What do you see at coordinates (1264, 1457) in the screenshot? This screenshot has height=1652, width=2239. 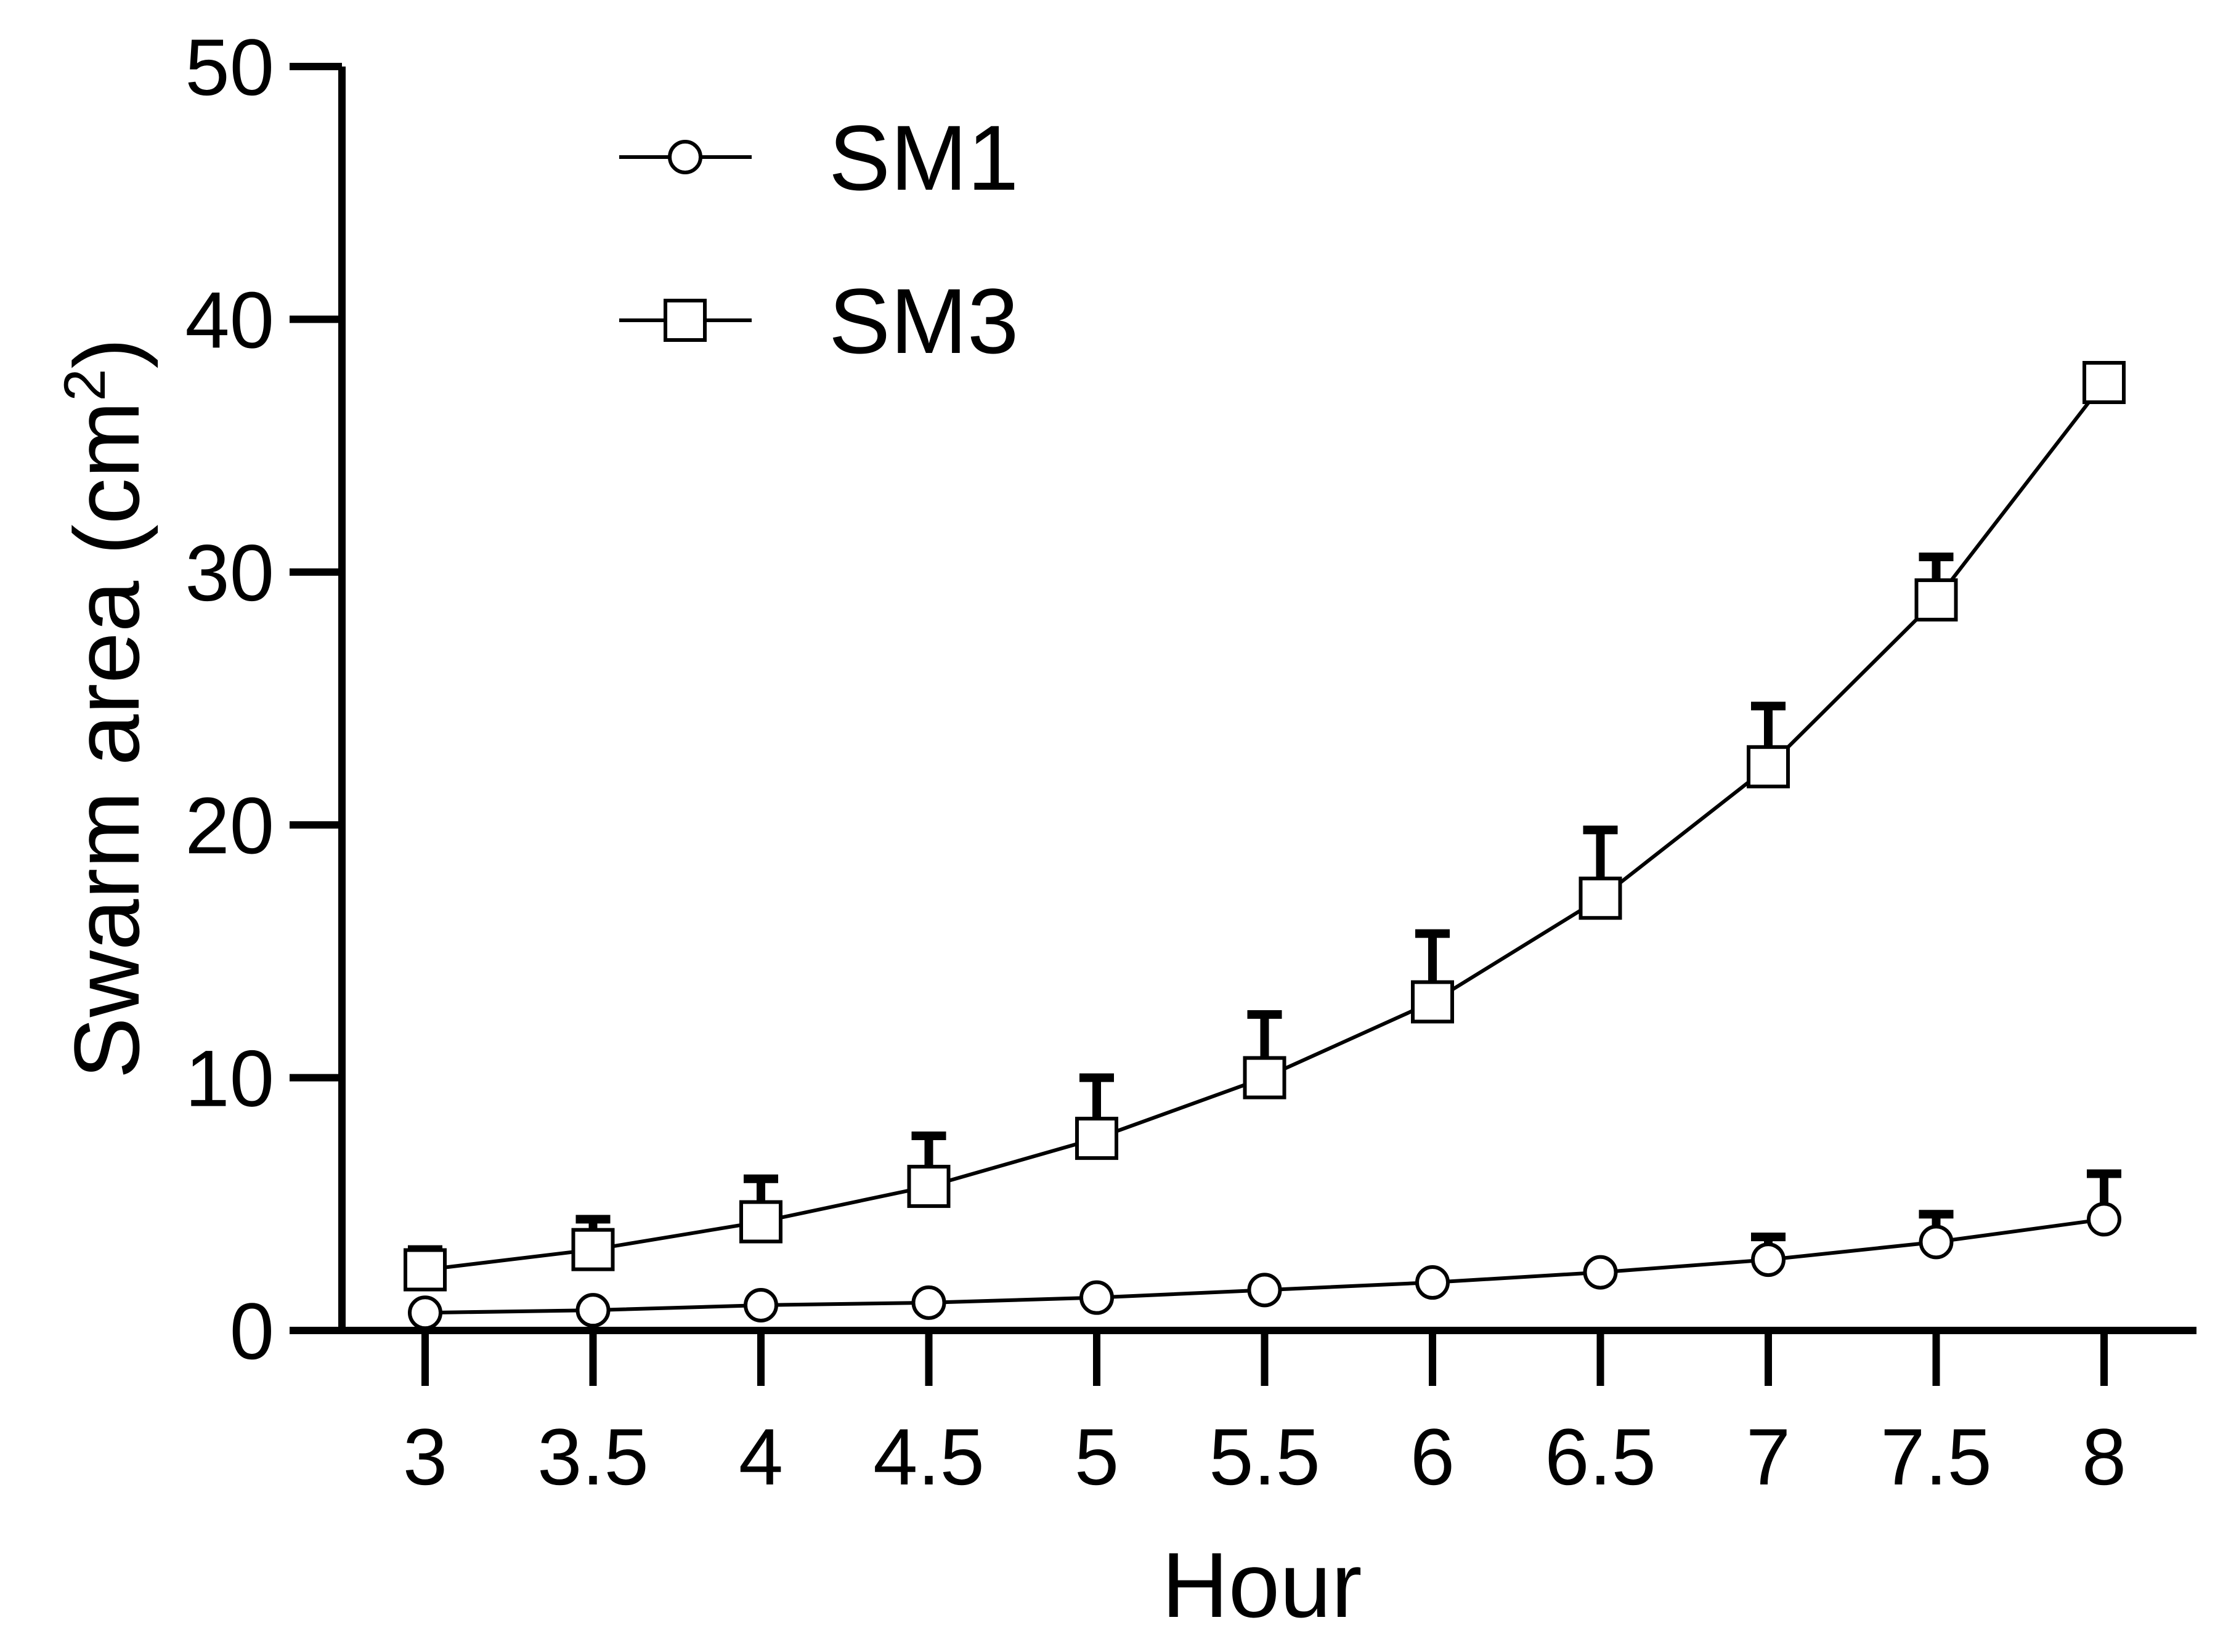 I see `x-tick-label: 5.5` at bounding box center [1264, 1457].